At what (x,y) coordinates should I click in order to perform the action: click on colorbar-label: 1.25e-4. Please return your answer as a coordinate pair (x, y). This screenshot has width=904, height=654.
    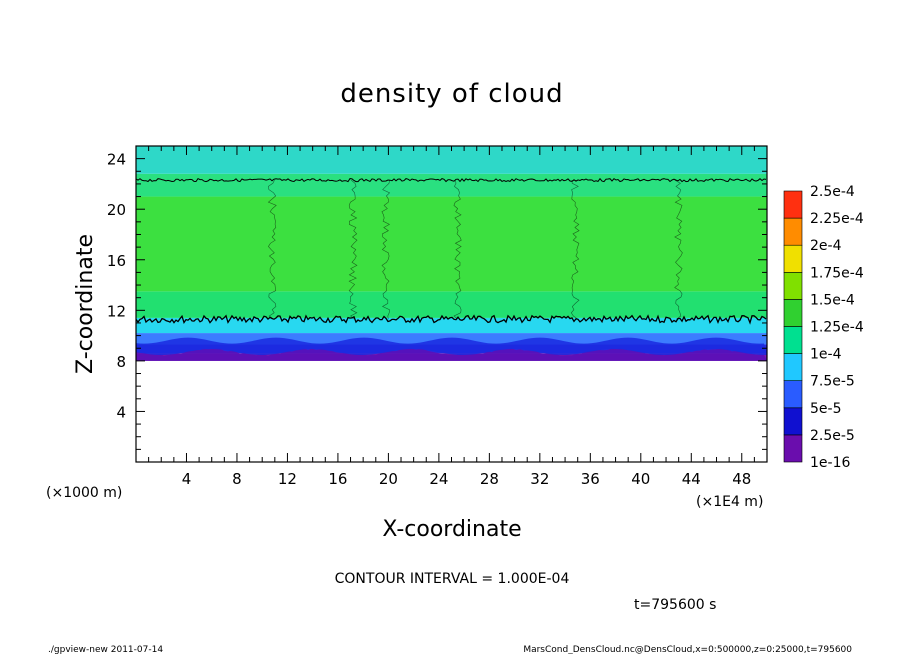
    Looking at the image, I should click on (837, 328).